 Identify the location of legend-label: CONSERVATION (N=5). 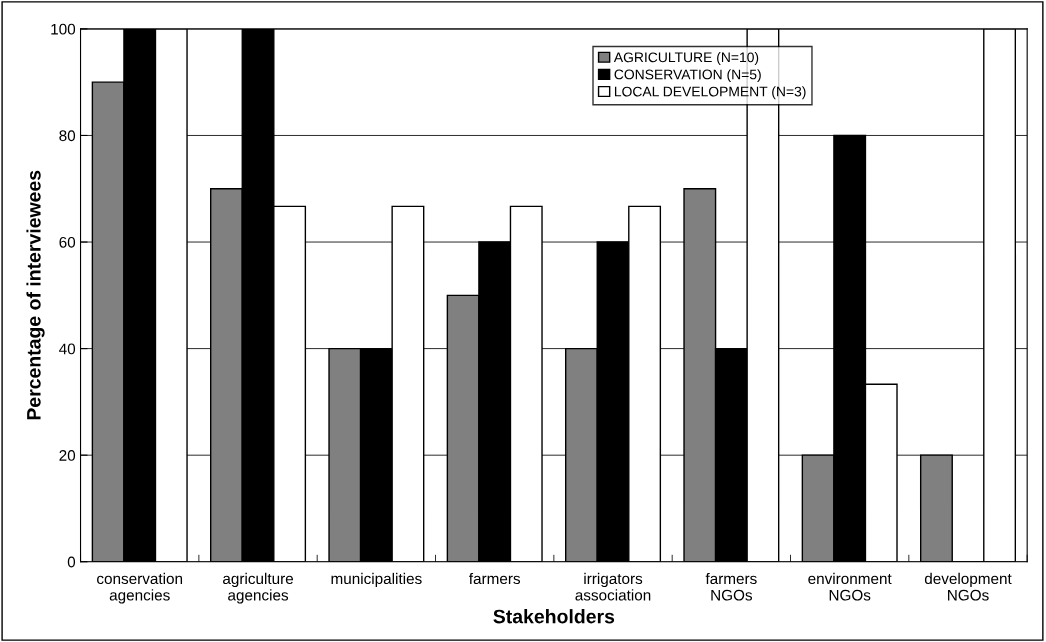
(687, 76).